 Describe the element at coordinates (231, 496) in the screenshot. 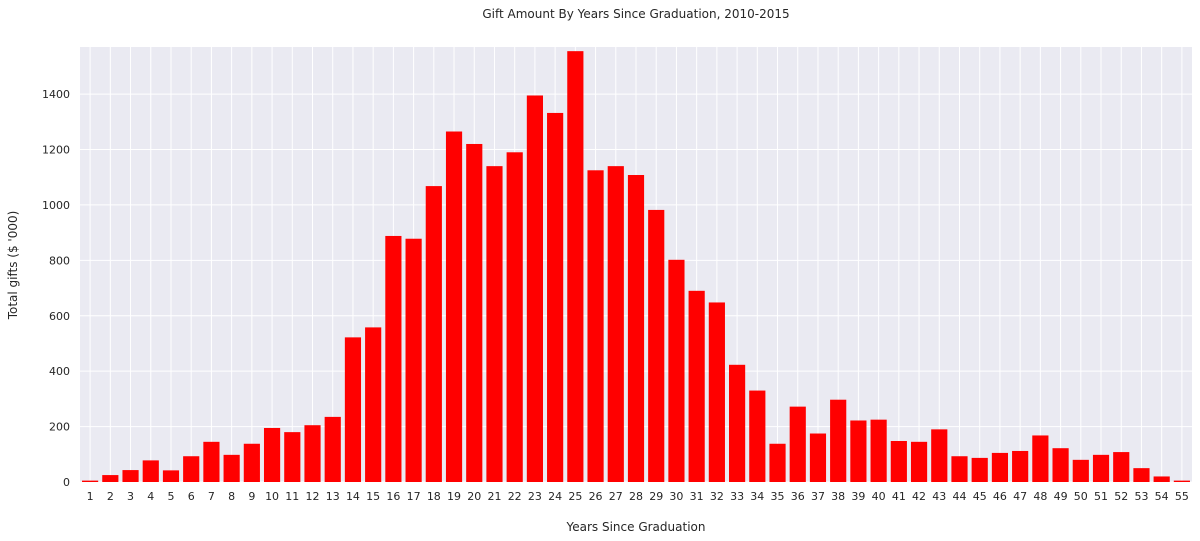

I see `x-tick-label: 8` at that location.